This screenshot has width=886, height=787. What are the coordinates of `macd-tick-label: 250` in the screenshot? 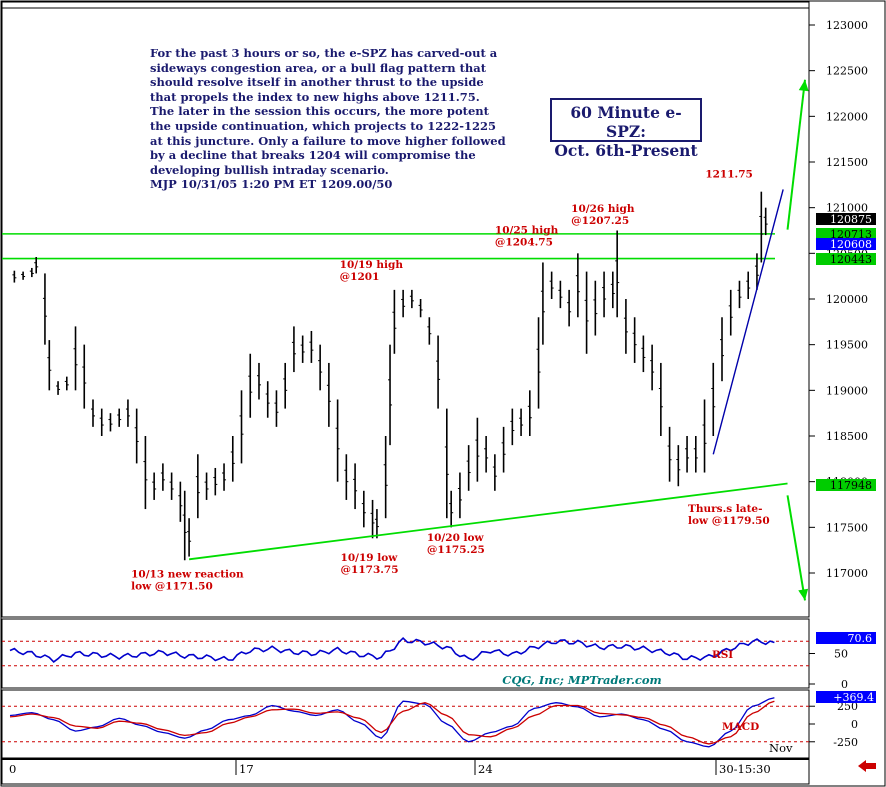 It's located at (847, 706).